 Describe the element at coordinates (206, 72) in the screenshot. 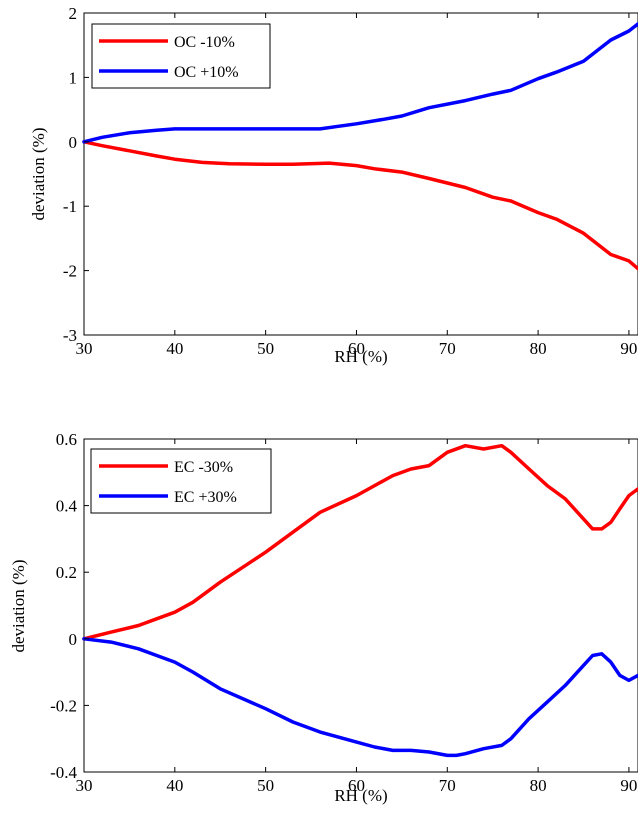

I see `legend-label-oc-plus: OC +10%` at that location.